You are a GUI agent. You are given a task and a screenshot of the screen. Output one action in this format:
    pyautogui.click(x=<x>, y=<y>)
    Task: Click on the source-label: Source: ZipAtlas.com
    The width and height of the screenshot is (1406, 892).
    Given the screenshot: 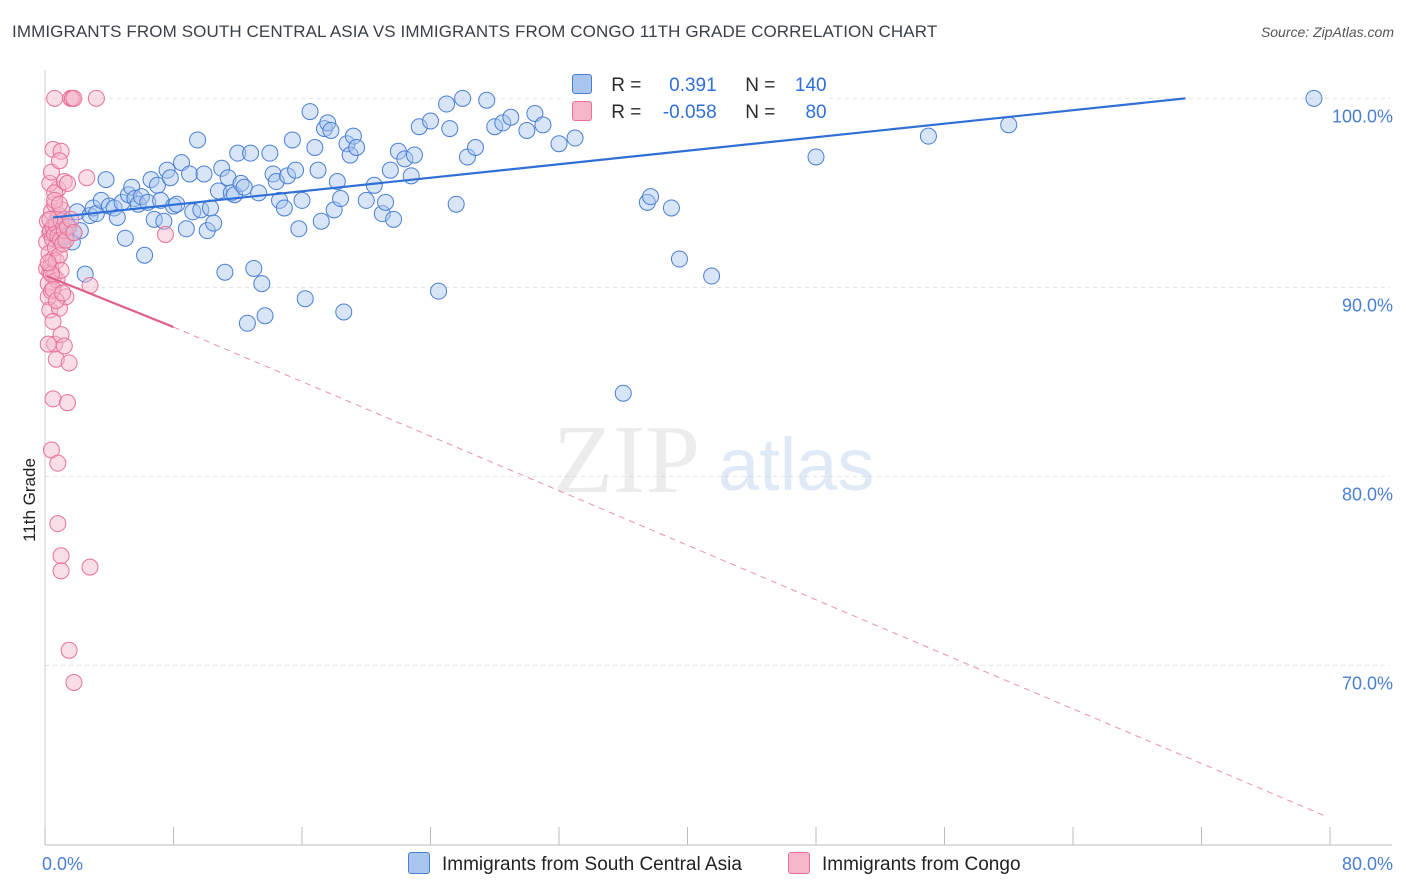 What is the action you would take?
    pyautogui.click(x=1327, y=32)
    